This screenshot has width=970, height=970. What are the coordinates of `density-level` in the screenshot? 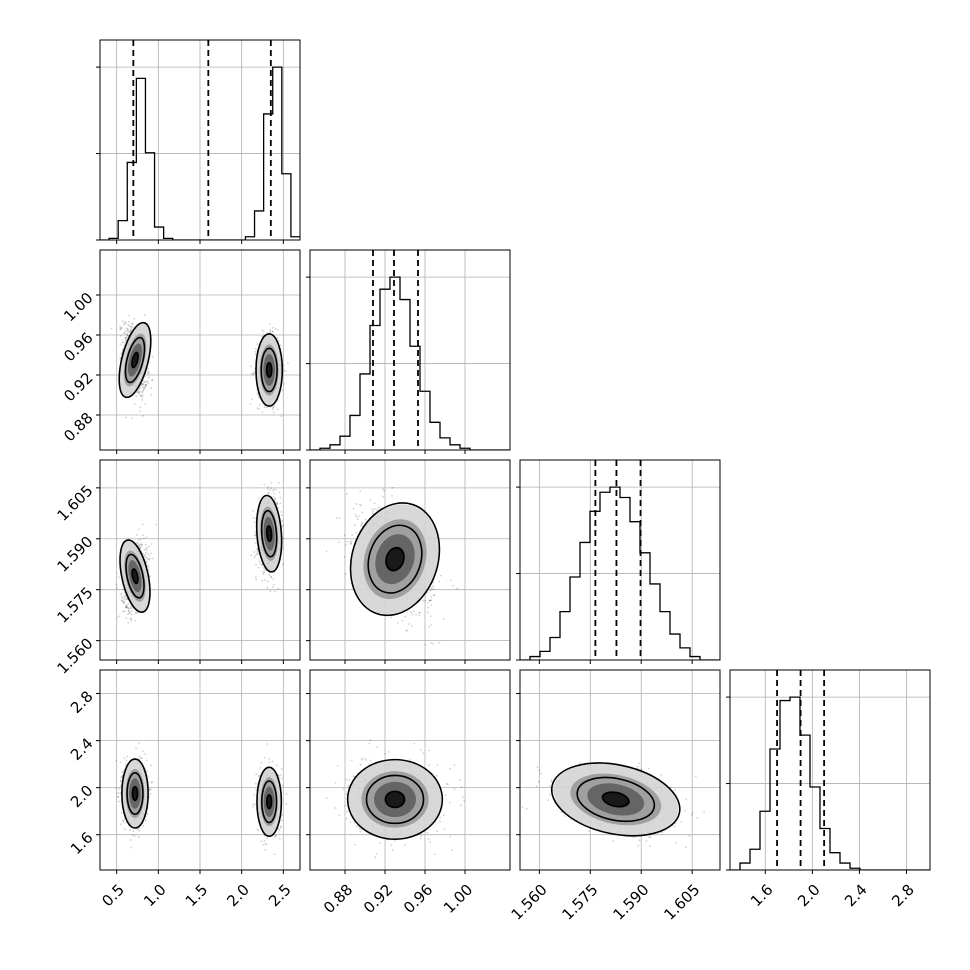 It's located at (135, 360).